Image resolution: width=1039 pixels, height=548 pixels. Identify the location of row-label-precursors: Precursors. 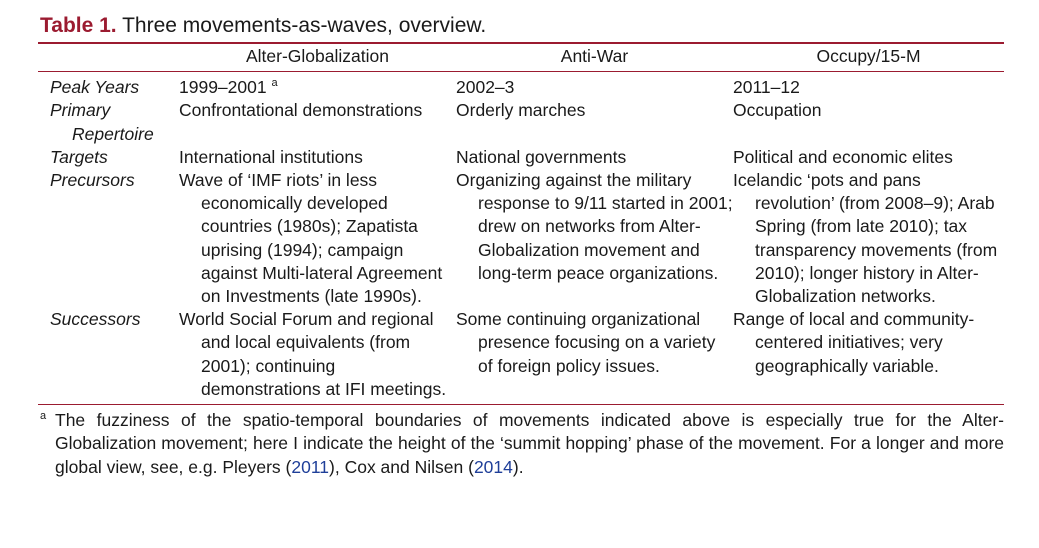
(92, 180).